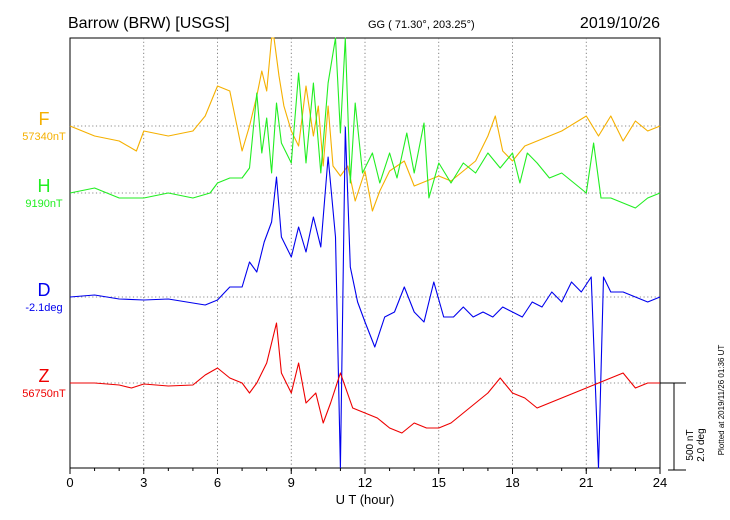 This screenshot has height=520, width=730. What do you see at coordinates (365, 499) in the screenshot?
I see `x-axis-label: U T (hour)` at bounding box center [365, 499].